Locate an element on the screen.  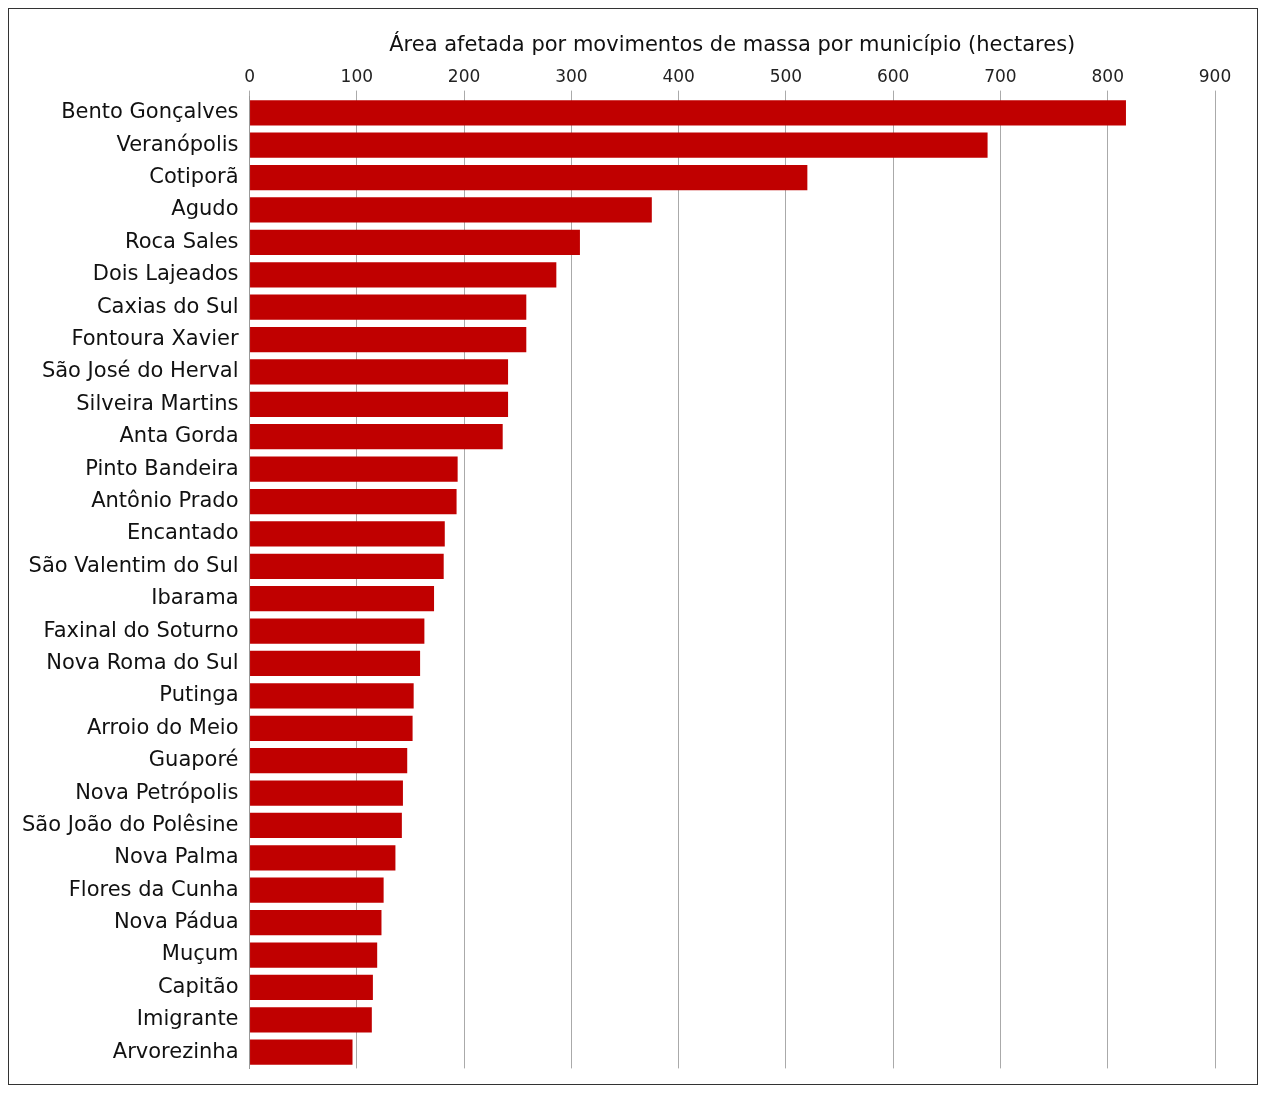
y-tick-label: Faxinal do Soturno is located at coordinates (141, 629).